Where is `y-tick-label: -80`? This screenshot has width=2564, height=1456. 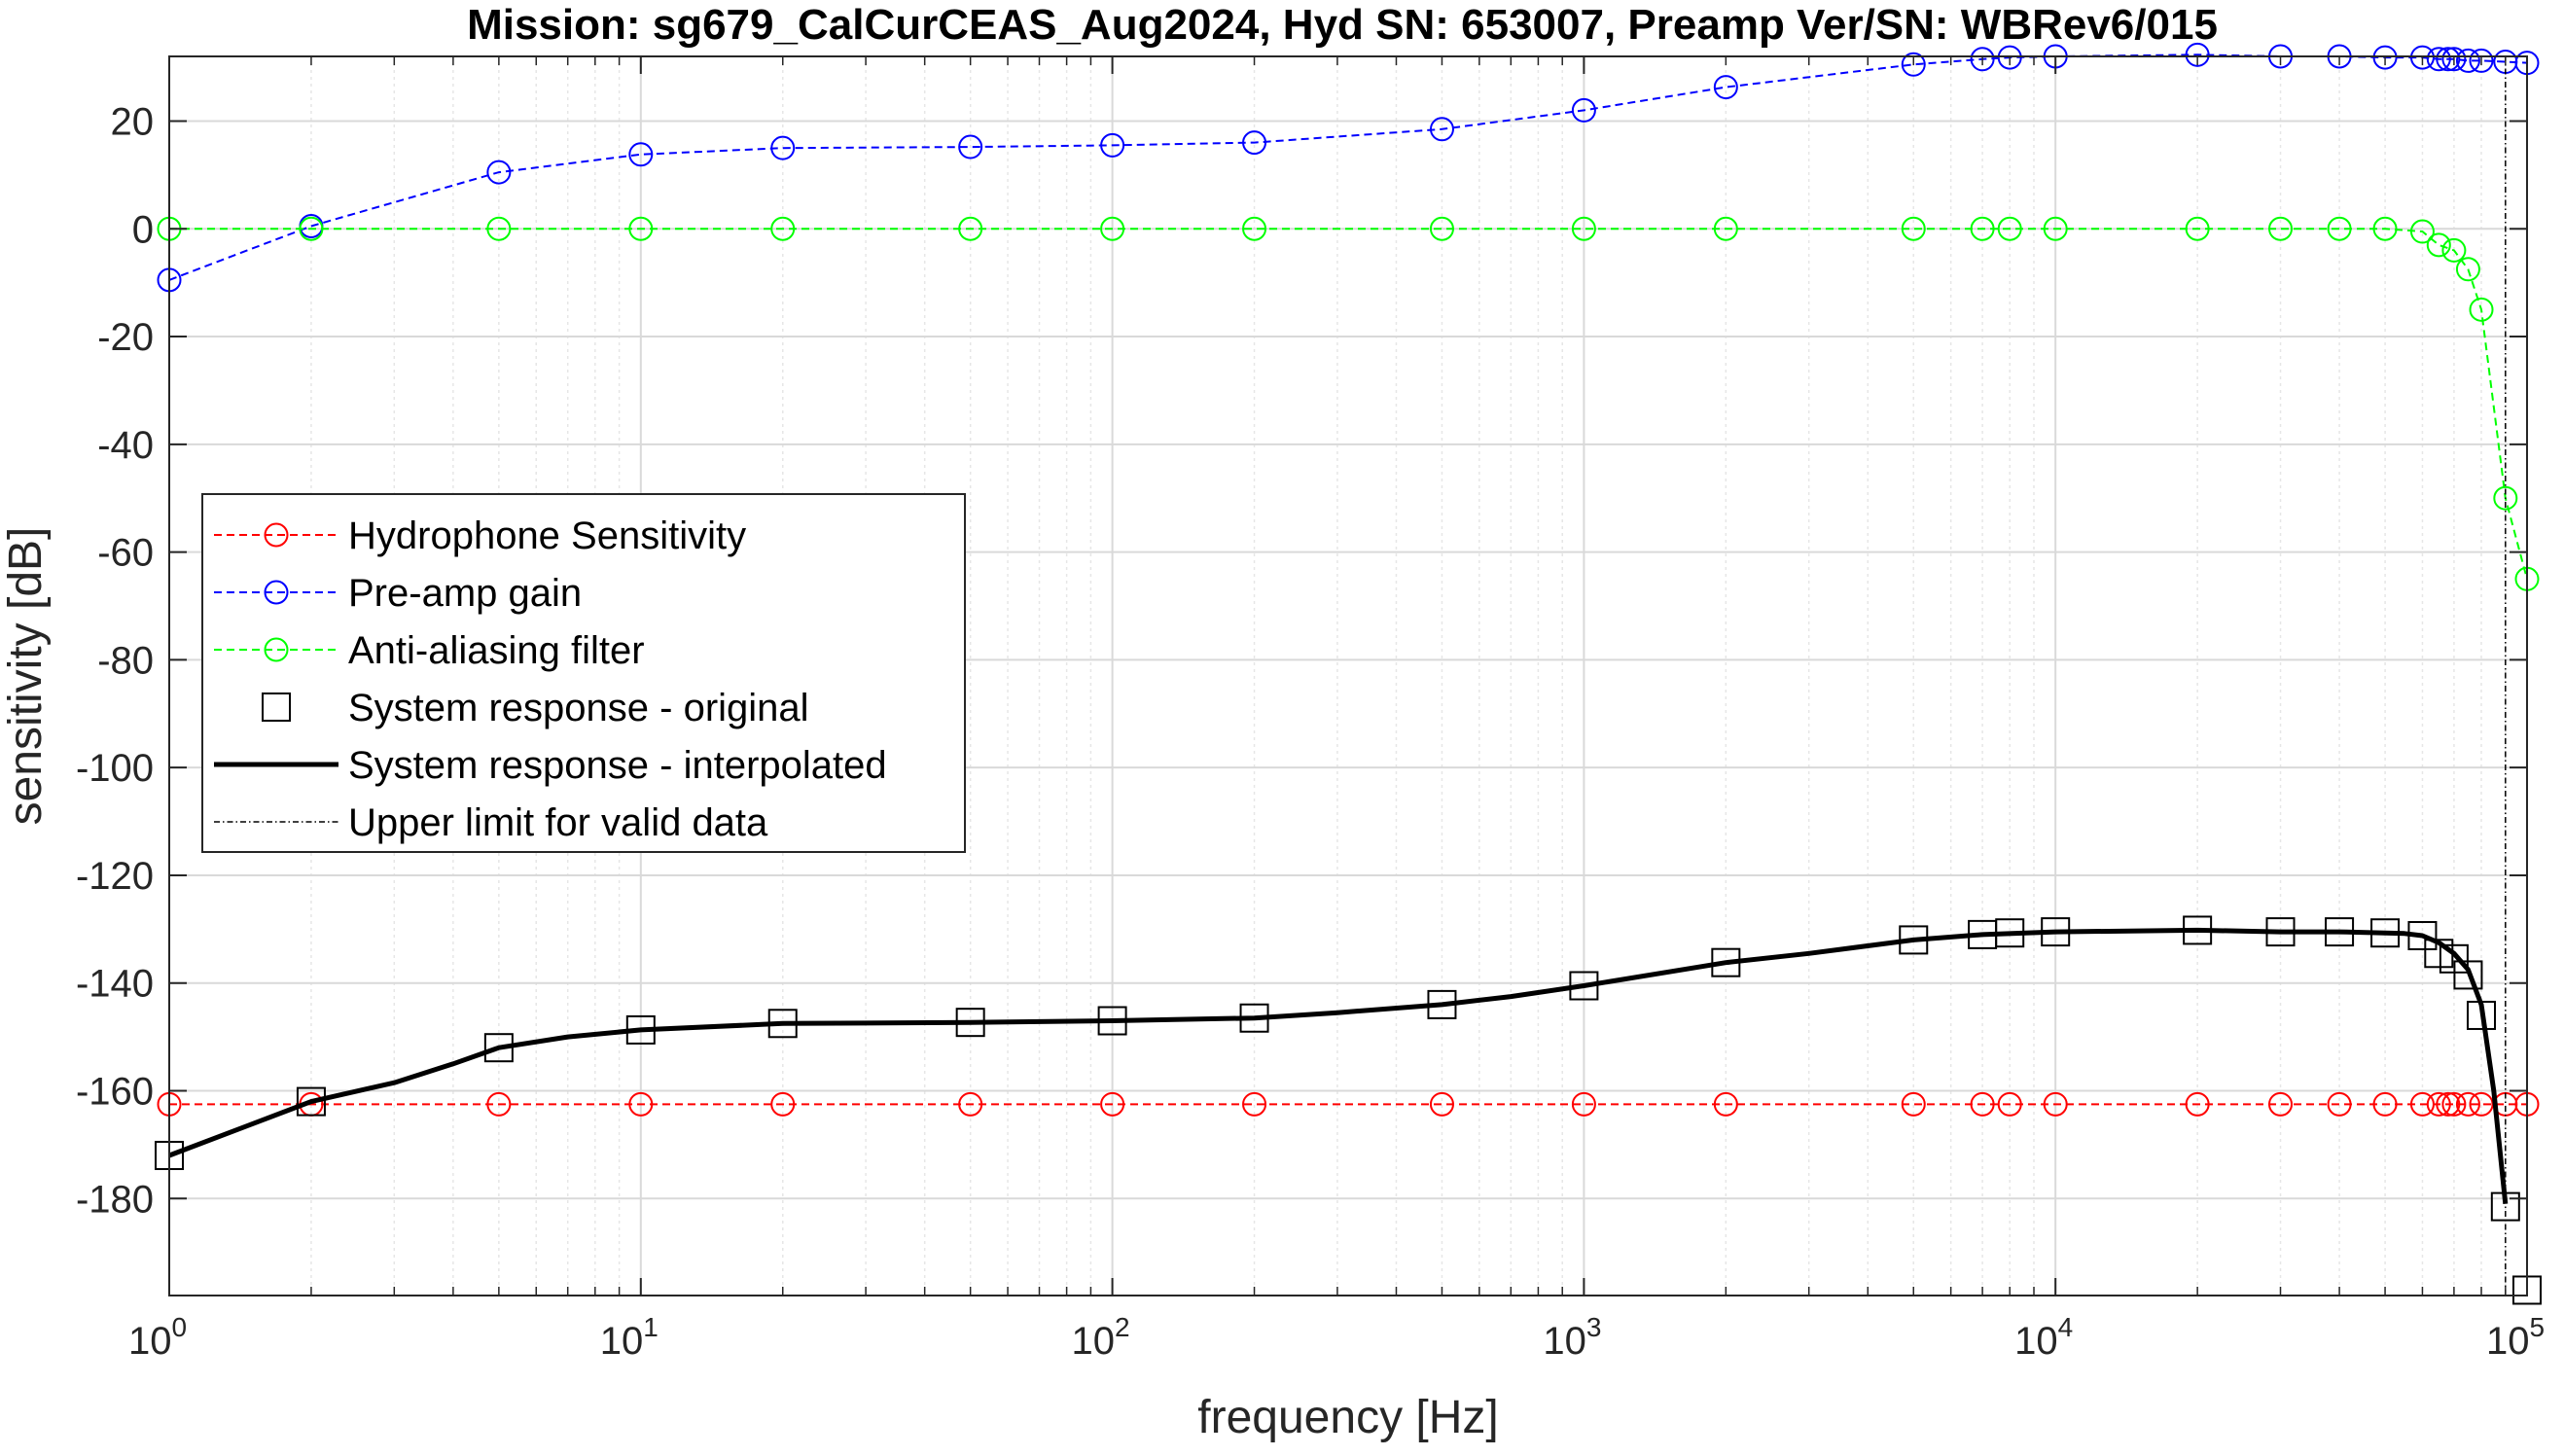 y-tick-label: -80 is located at coordinates (125, 660).